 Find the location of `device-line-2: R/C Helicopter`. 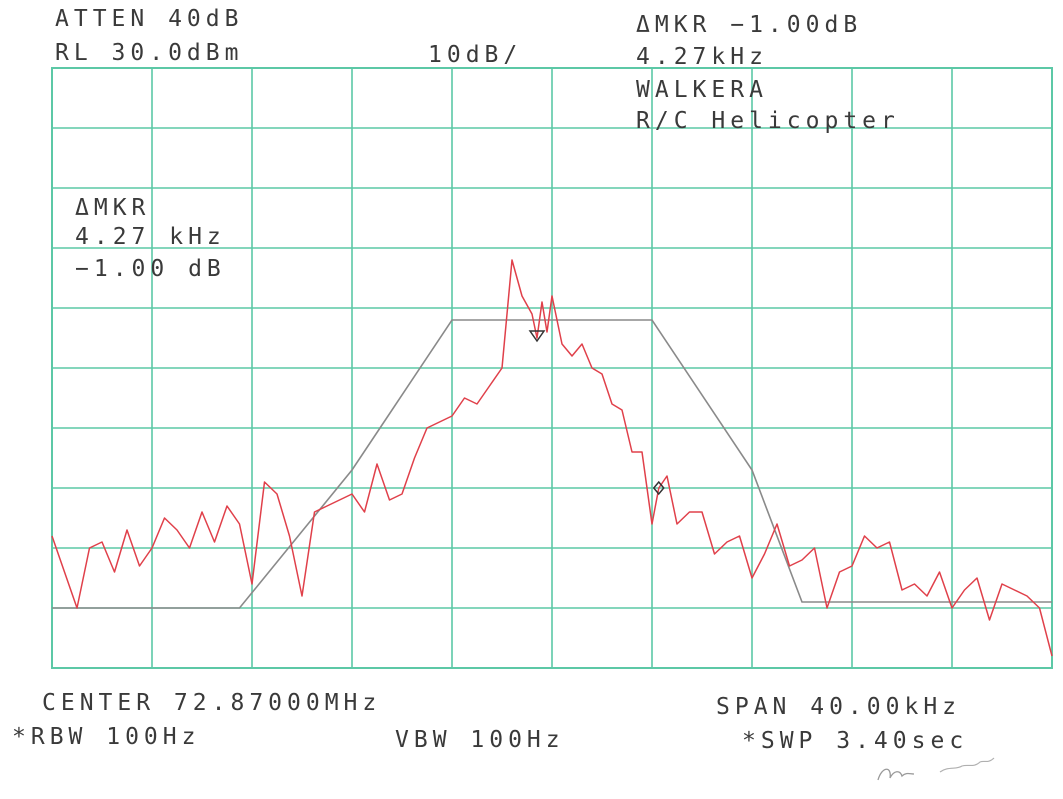

device-line-2: R/C Helicopter is located at coordinates (768, 121).